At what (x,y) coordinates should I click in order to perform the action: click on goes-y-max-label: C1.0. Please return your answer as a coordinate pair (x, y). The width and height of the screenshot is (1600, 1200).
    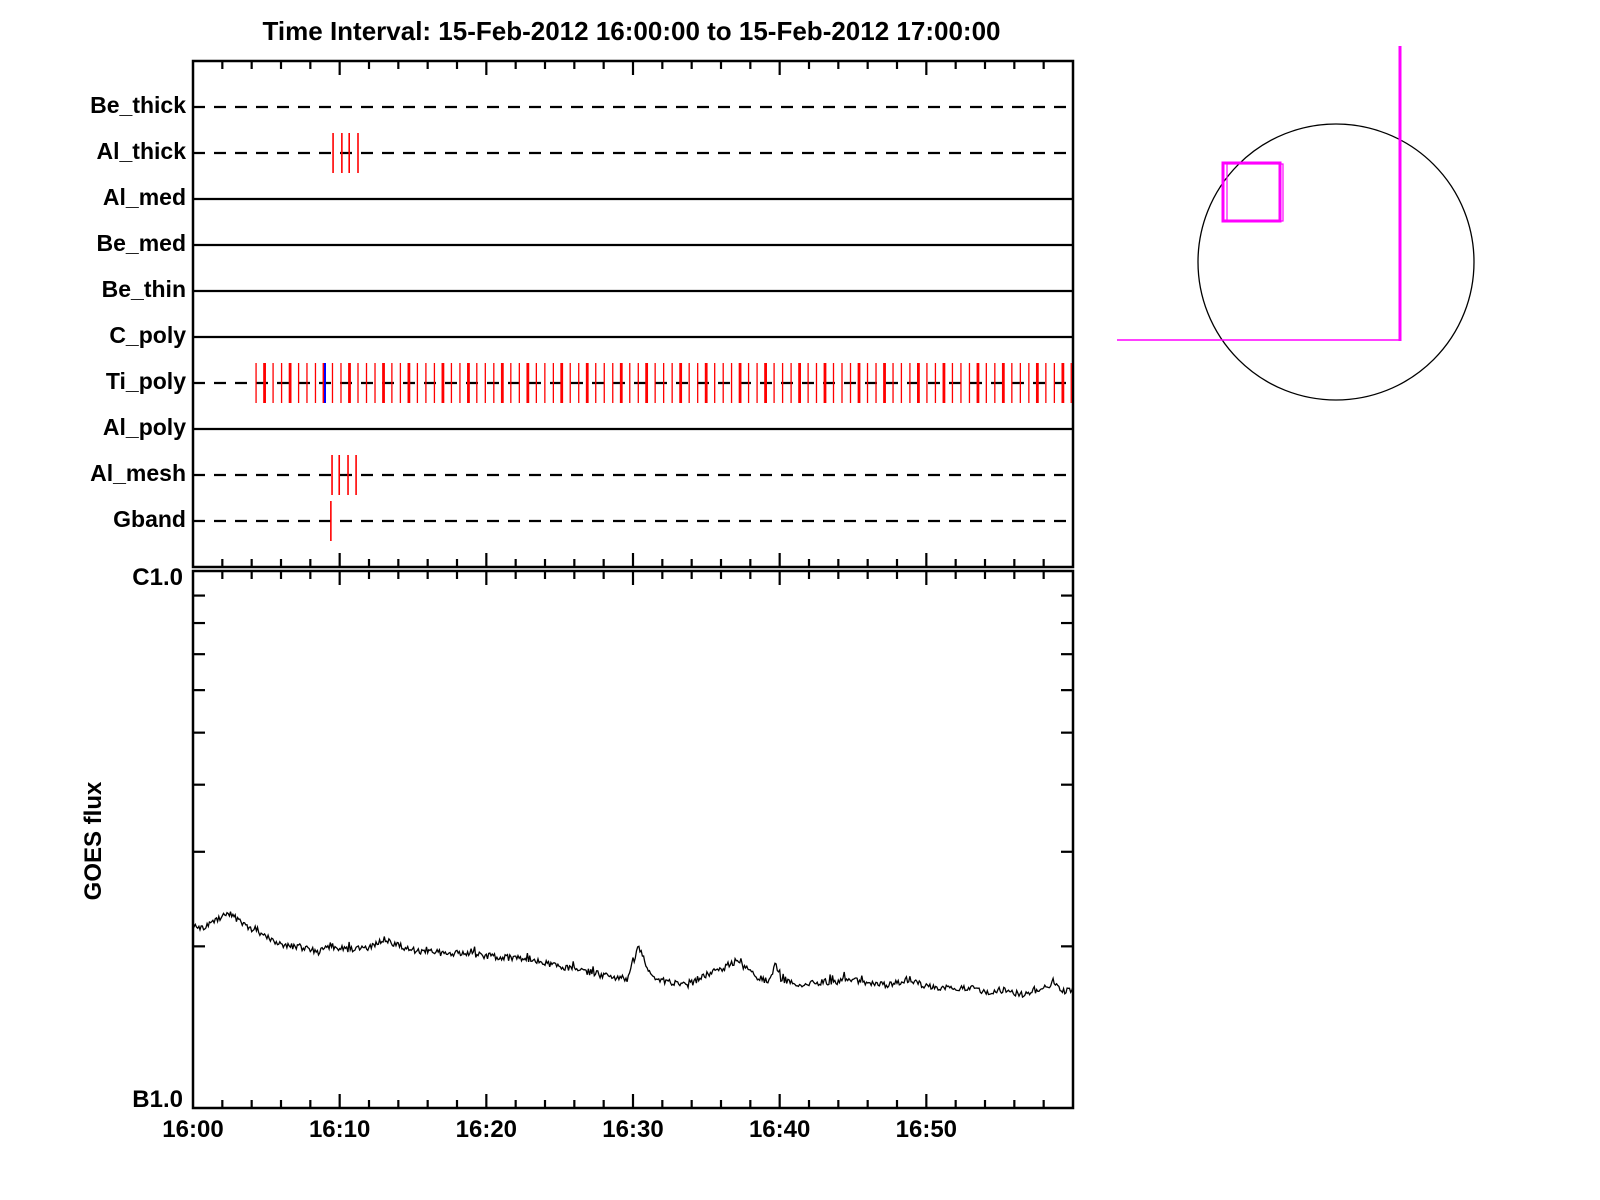
    Looking at the image, I should click on (157, 577).